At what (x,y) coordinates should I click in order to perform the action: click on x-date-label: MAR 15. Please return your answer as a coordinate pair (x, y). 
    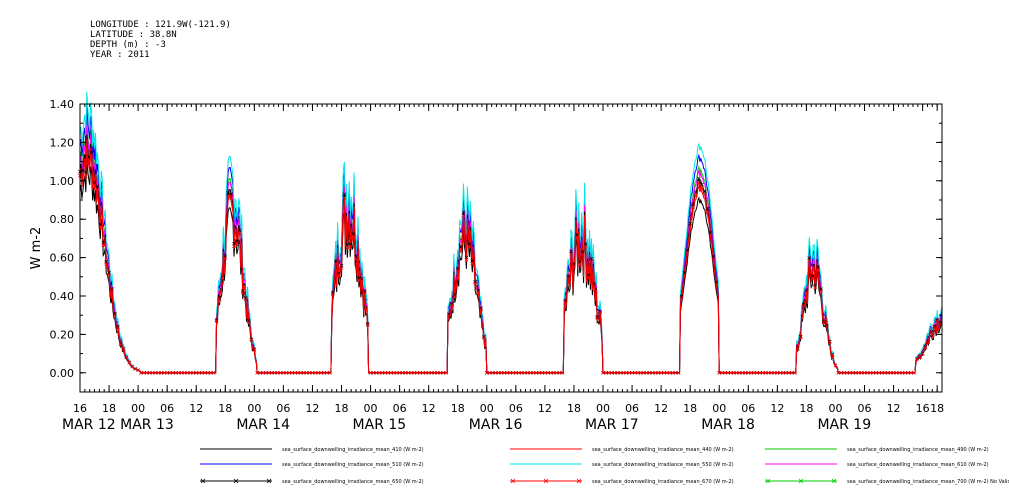
    Looking at the image, I should click on (380, 425).